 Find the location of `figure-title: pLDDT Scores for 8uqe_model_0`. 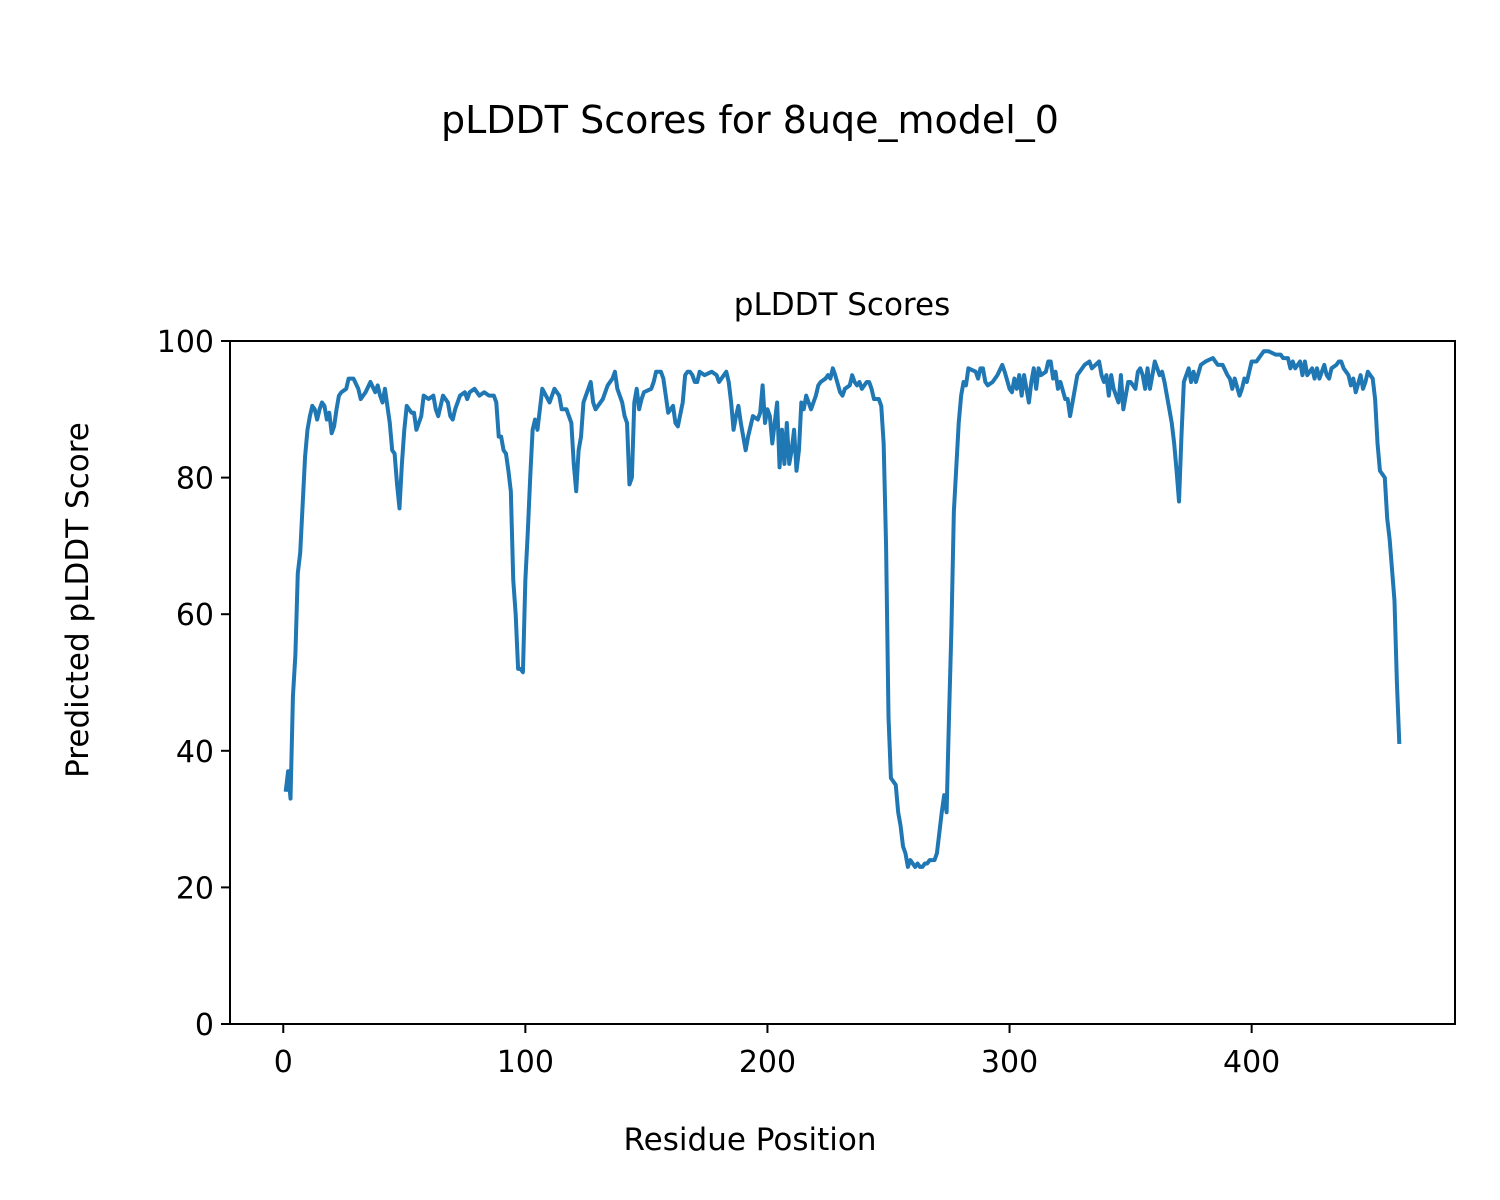

figure-title: pLDDT Scores for 8uqe_model_0 is located at coordinates (750, 120).